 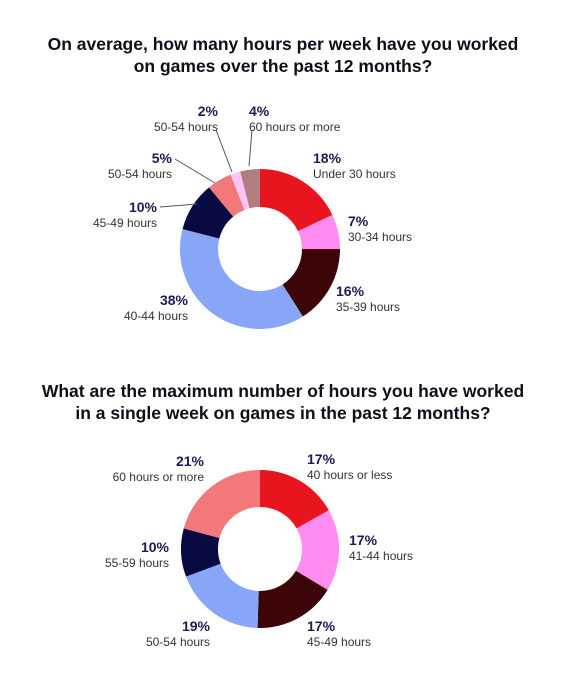 I want to click on chart2-slice-1-label: 40 hours or less, so click(x=349, y=475).